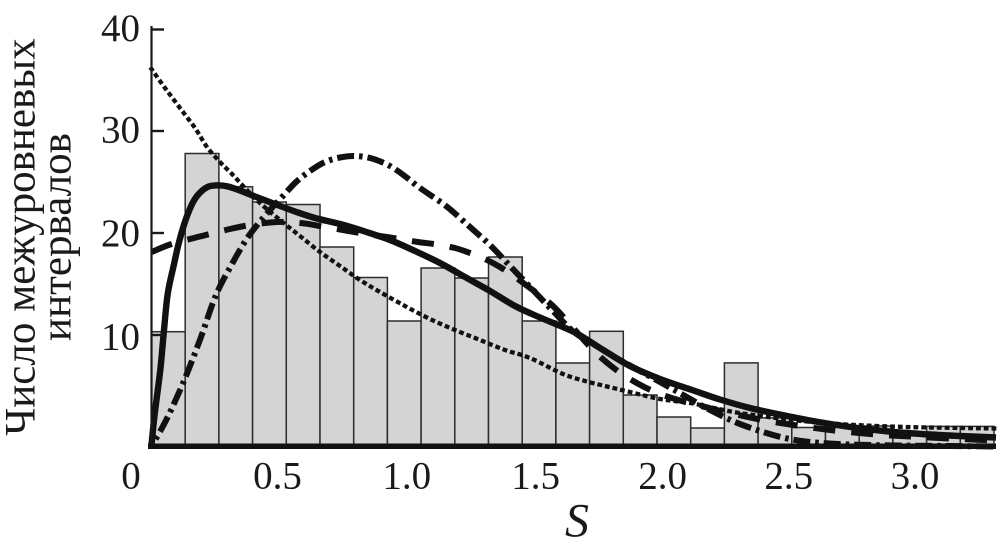  I want to click on svg-text: 2.5, so click(788, 476).